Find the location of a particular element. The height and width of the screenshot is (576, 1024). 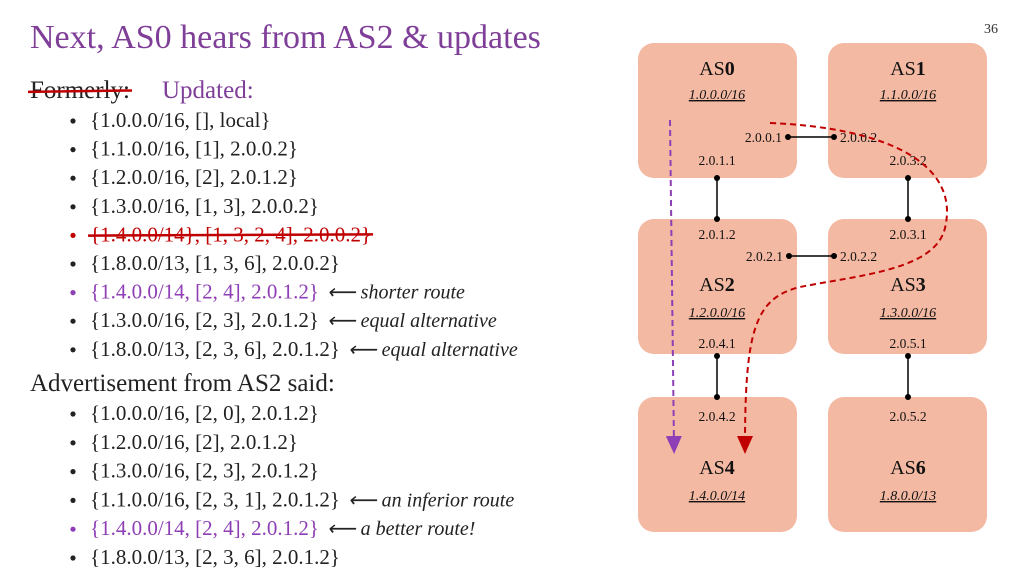

page-number: 36 is located at coordinates (991, 29).